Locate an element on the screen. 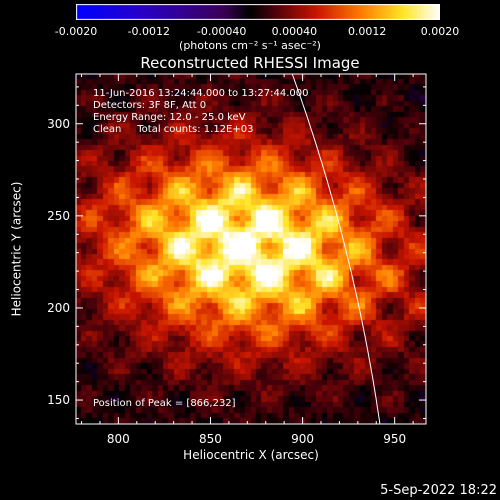 This screenshot has width=500, height=500. colorbar-unit-label: (photons cm⁻² s⁻¹ asec⁻²) is located at coordinates (250, 45).